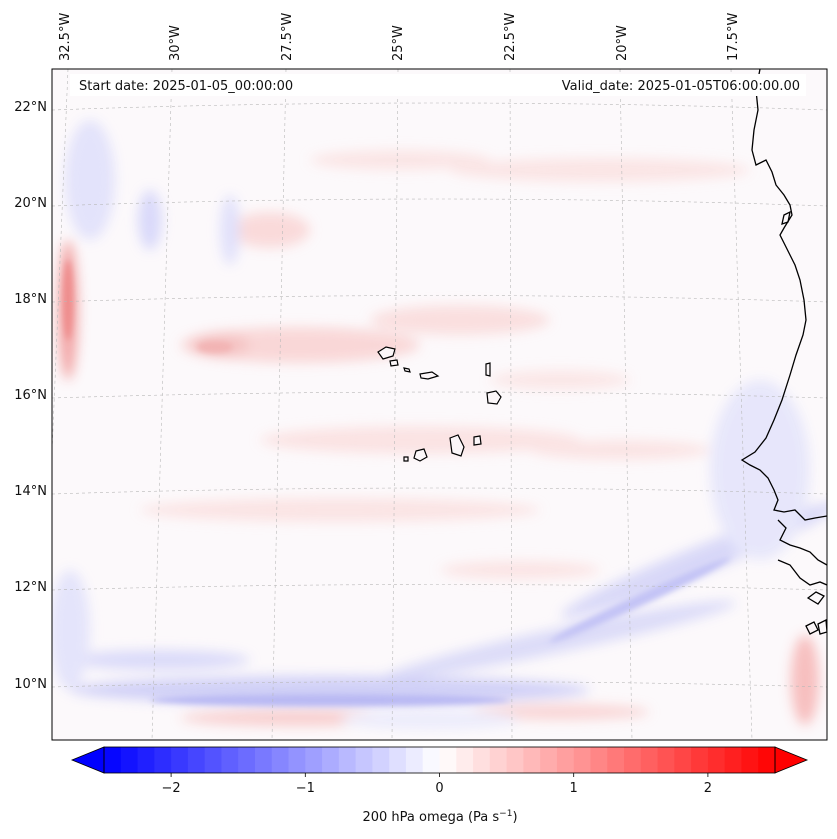 This screenshot has width=837, height=839. I want to click on latitude-labels: 22°N 20°N 18°N 16°N 14°N 12°N 10°N, so click(30, 396).